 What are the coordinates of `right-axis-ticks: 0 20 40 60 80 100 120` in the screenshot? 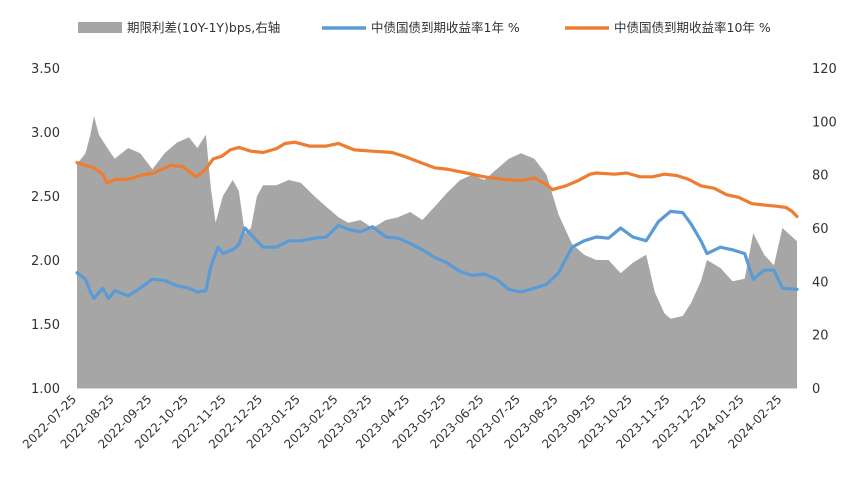 It's located at (824, 229).